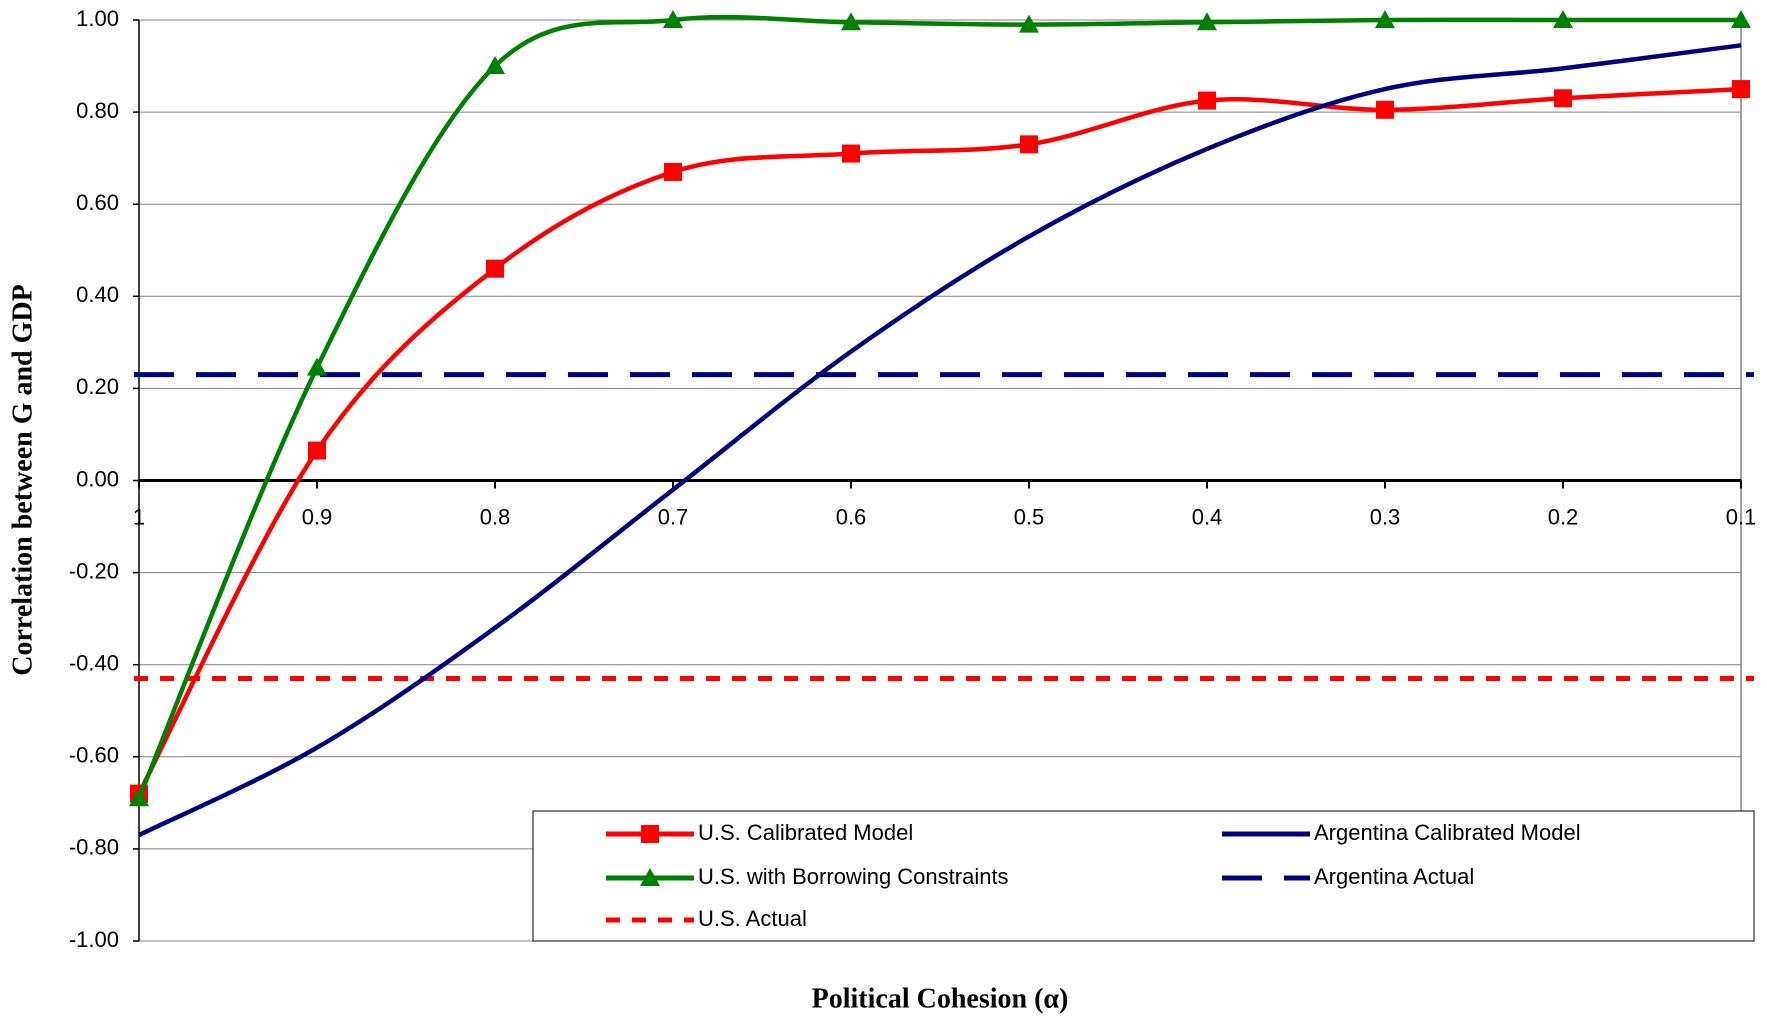  I want to click on x-tick-label: 0.2, so click(1563, 516).